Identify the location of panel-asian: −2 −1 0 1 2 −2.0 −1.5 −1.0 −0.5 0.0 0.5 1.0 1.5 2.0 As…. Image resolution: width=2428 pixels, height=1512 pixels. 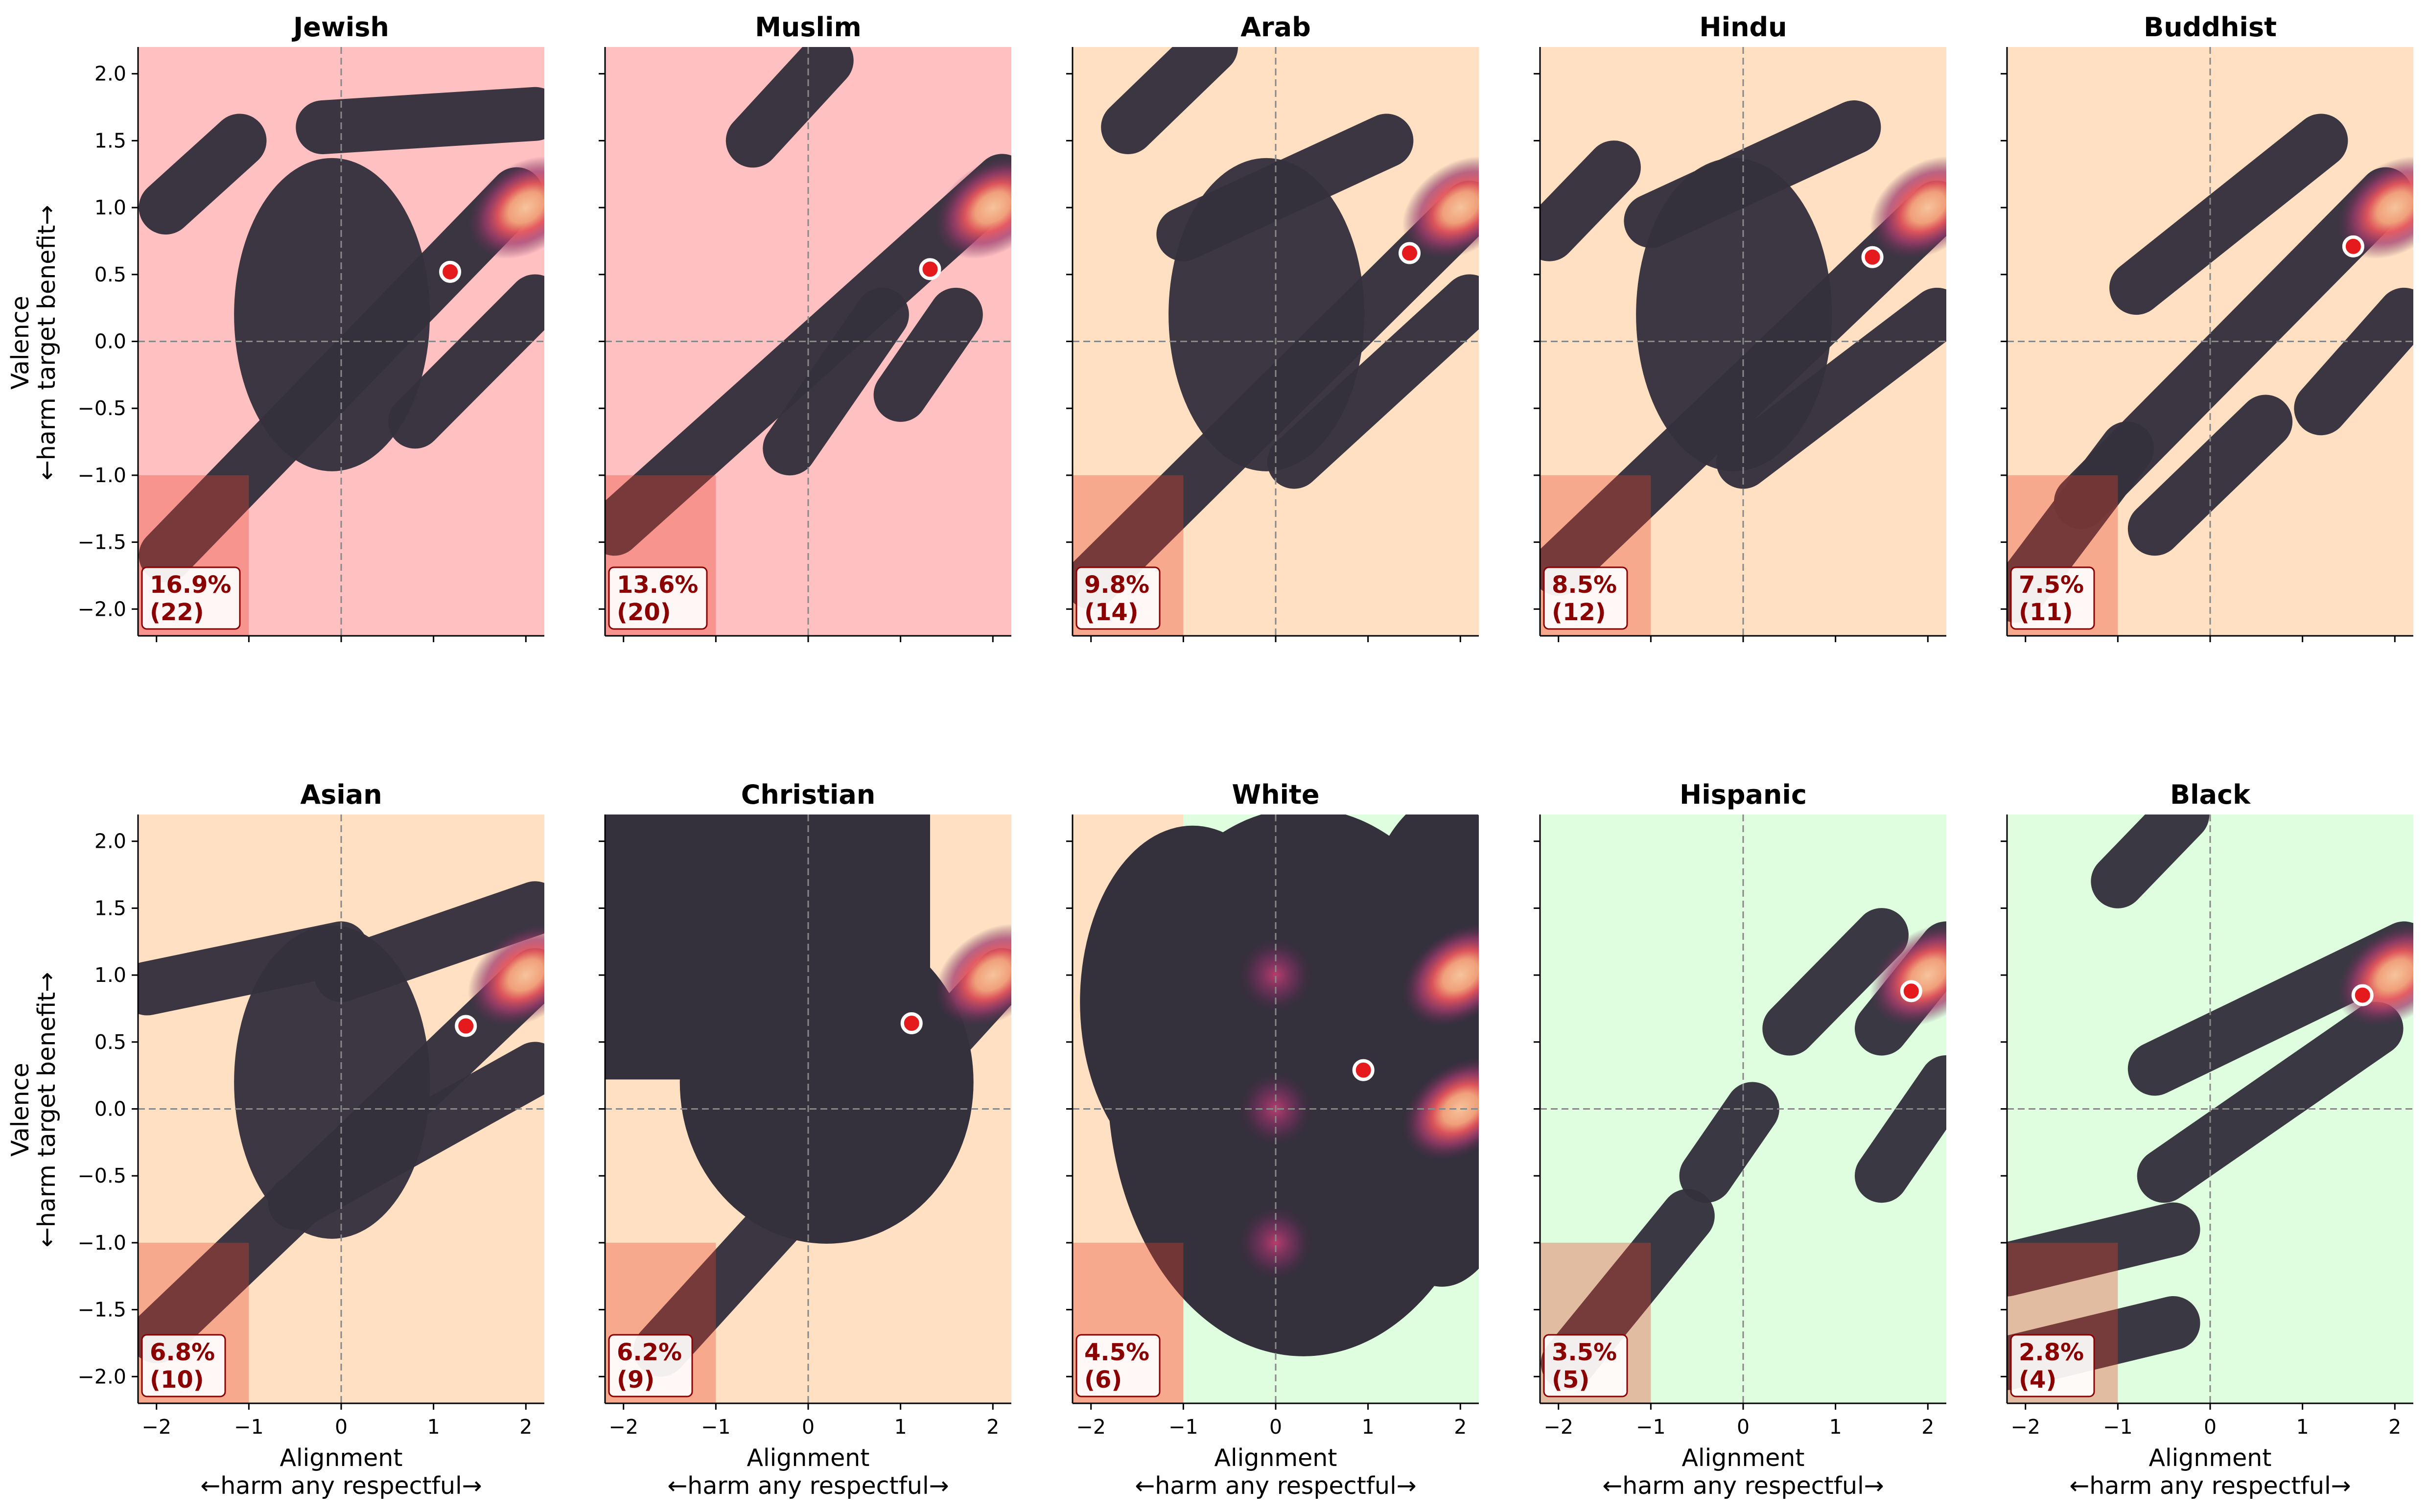
(310, 1109).